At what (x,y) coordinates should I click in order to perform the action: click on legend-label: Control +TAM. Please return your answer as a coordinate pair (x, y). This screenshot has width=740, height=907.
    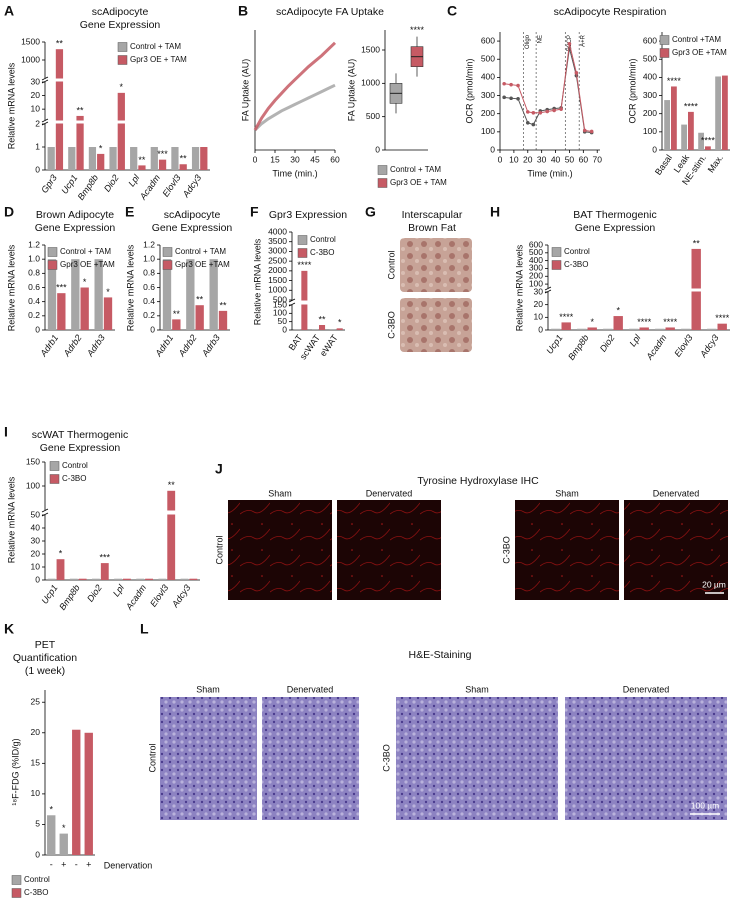
    Looking at the image, I should click on (696, 39).